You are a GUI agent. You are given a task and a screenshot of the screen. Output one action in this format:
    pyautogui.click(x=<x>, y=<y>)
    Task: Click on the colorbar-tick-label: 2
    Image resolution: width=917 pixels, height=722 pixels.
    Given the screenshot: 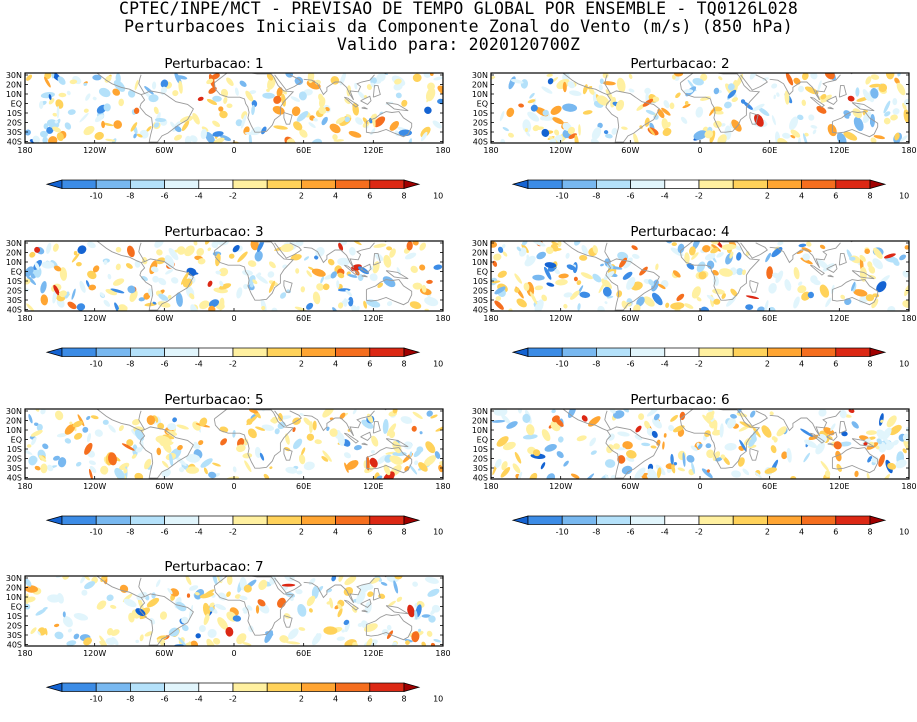 What is the action you would take?
    pyautogui.click(x=301, y=699)
    